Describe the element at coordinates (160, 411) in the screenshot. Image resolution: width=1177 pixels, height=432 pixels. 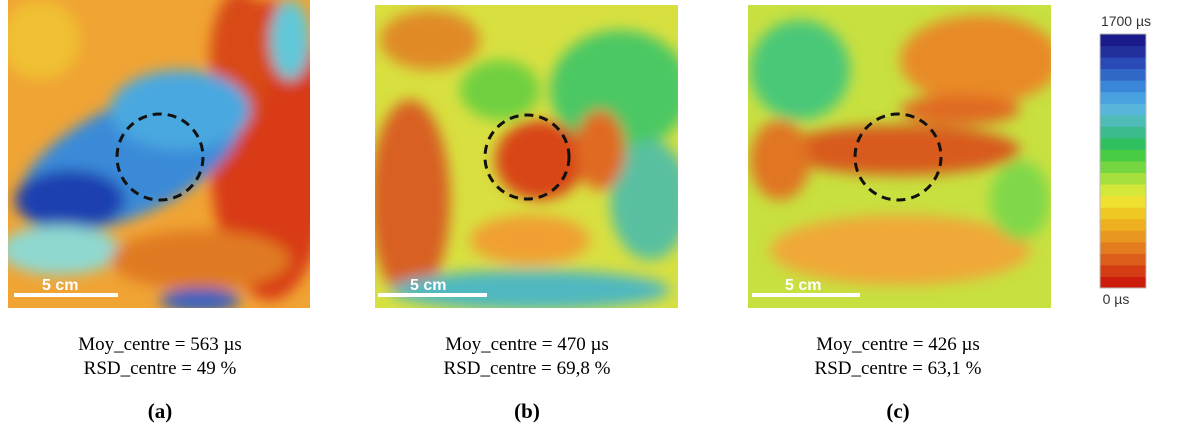
I see `panel-label: (a)` at that location.